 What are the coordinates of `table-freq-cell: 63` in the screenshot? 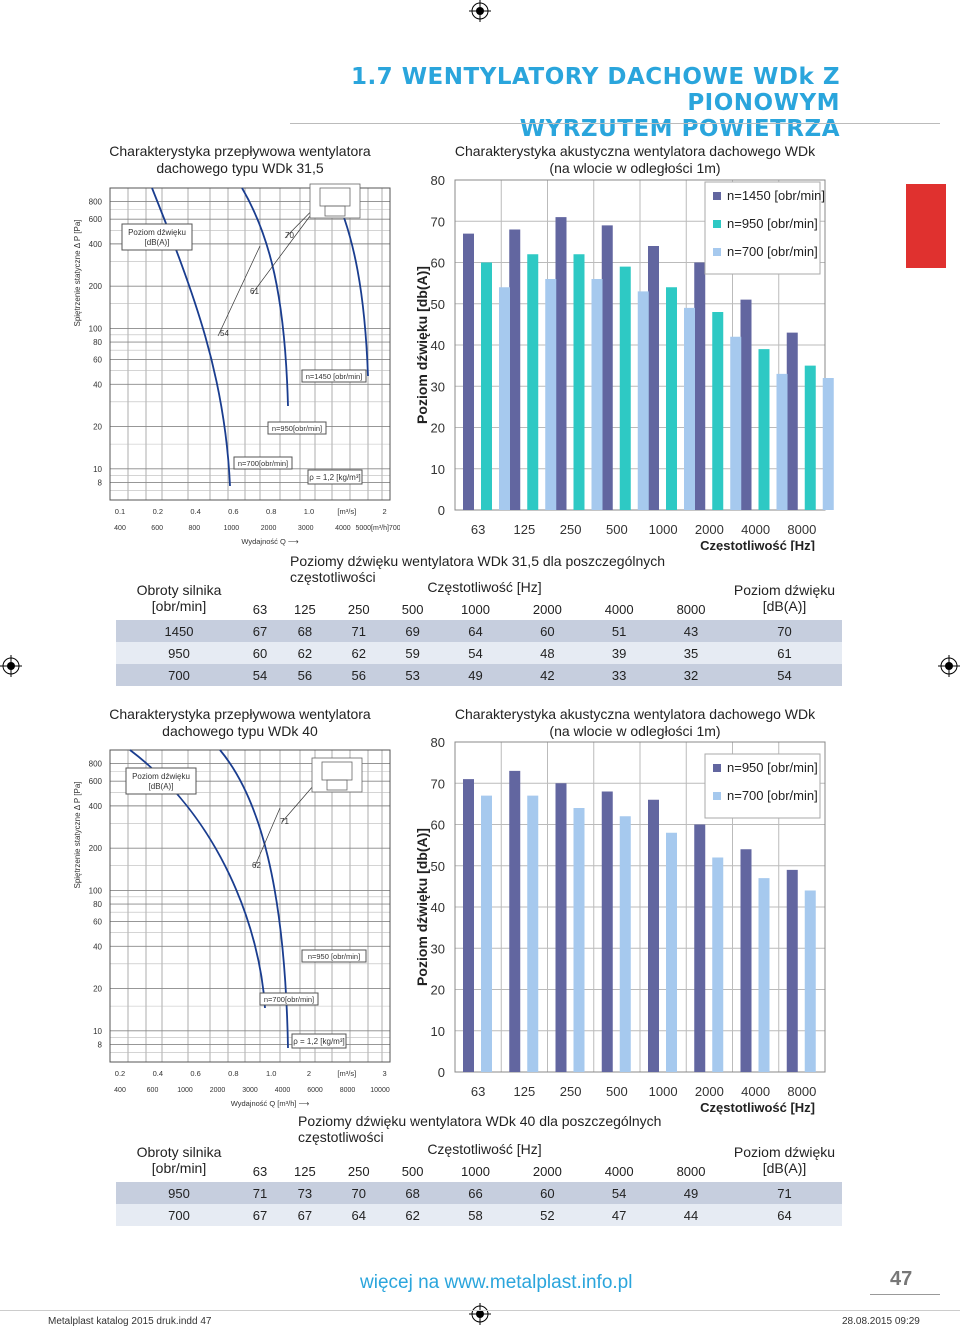 It's located at (260, 609).